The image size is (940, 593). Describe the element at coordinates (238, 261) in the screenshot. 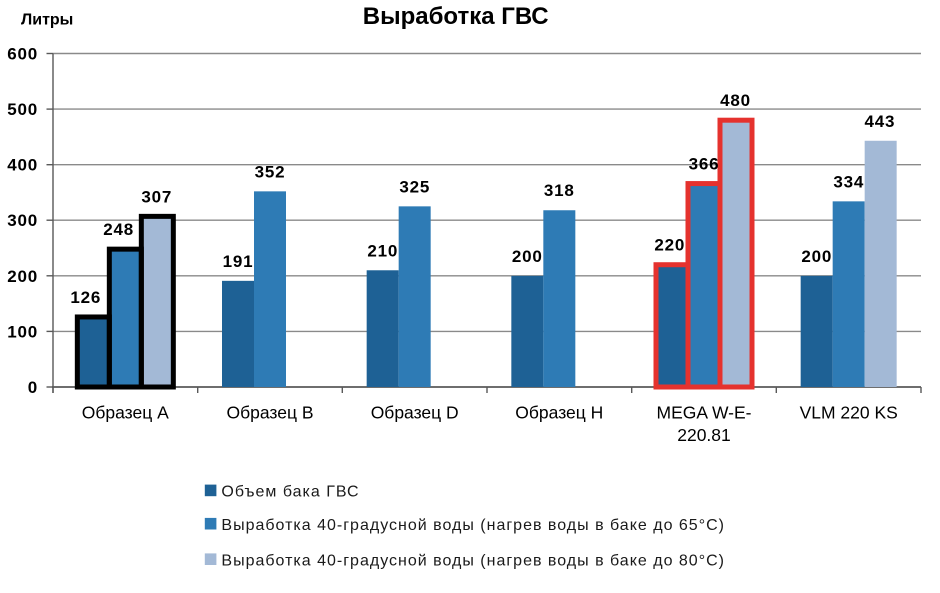

I see `svg-text: 191` at that location.